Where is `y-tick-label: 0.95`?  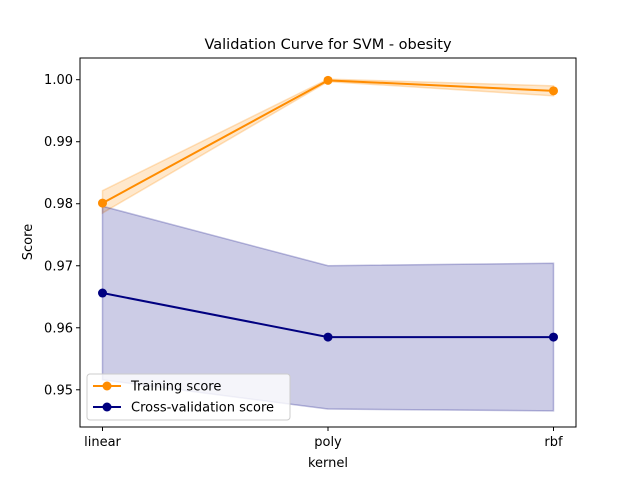
y-tick-label: 0.95 is located at coordinates (58, 390).